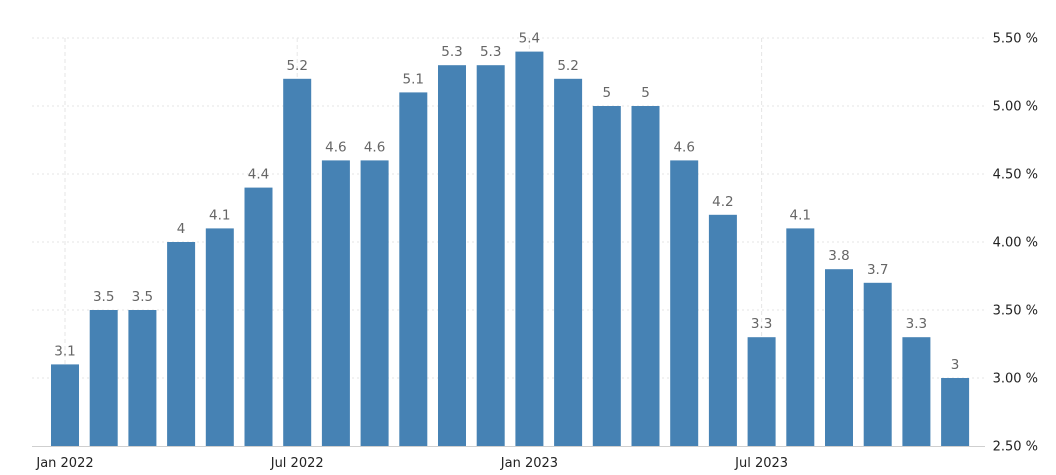 The height and width of the screenshot is (475, 1056). What do you see at coordinates (1015, 39) in the screenshot?
I see `y-tick-label: 5.50 %` at bounding box center [1015, 39].